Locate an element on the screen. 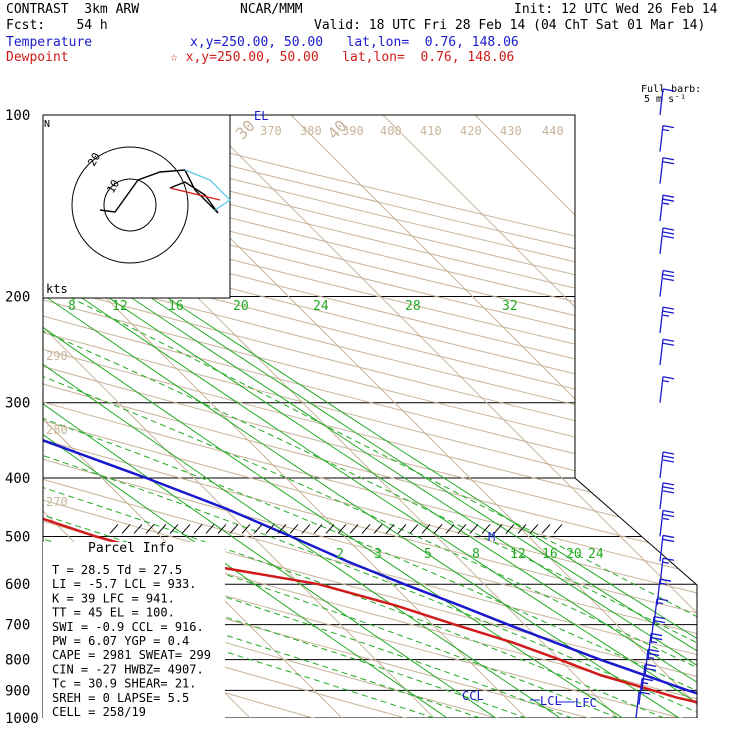 The height and width of the screenshot is (740, 740). hodograph-ring-label: 20 is located at coordinates (94, 160).